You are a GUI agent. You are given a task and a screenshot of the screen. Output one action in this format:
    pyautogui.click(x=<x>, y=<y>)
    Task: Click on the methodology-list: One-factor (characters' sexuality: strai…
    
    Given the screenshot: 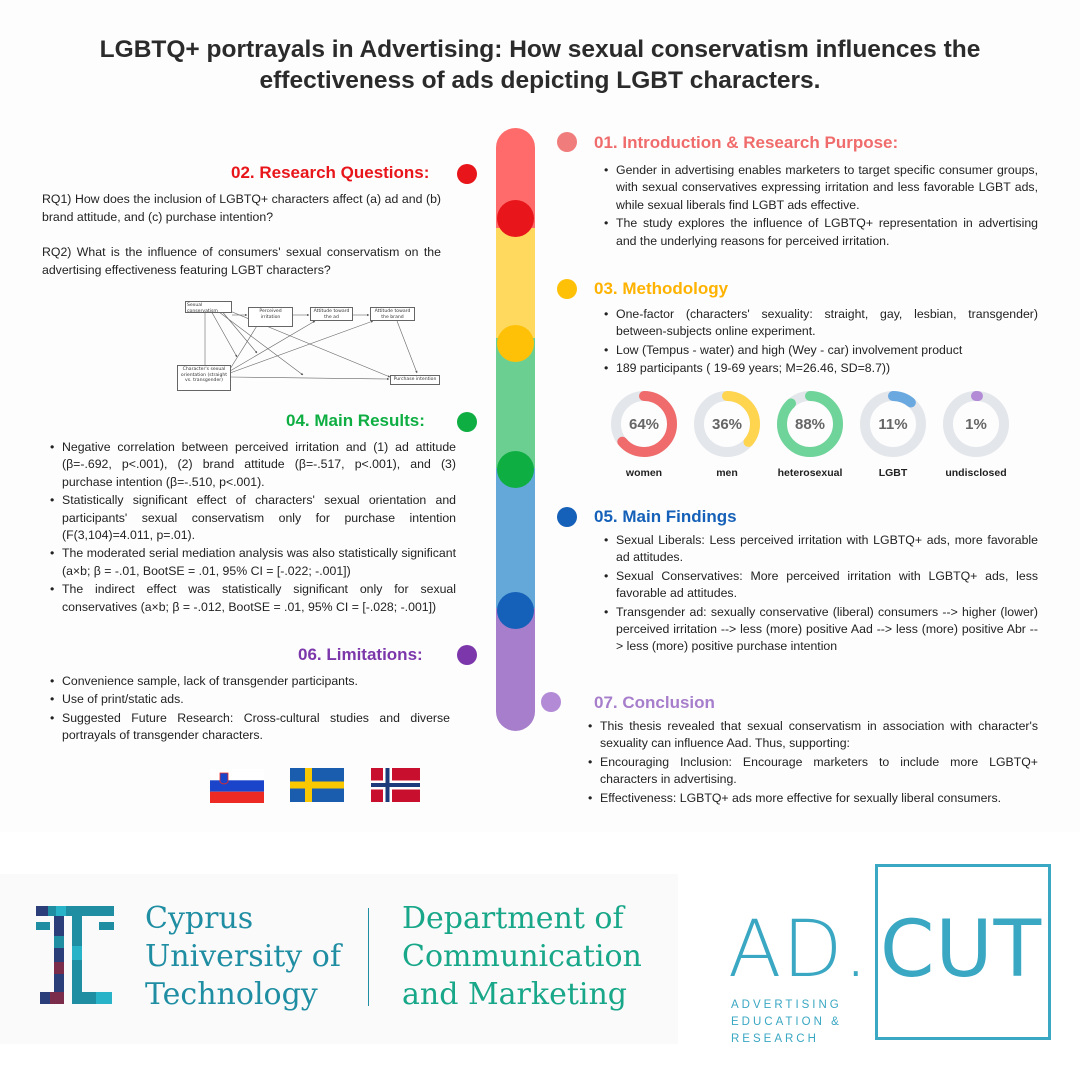 What is the action you would take?
    pyautogui.click(x=821, y=342)
    